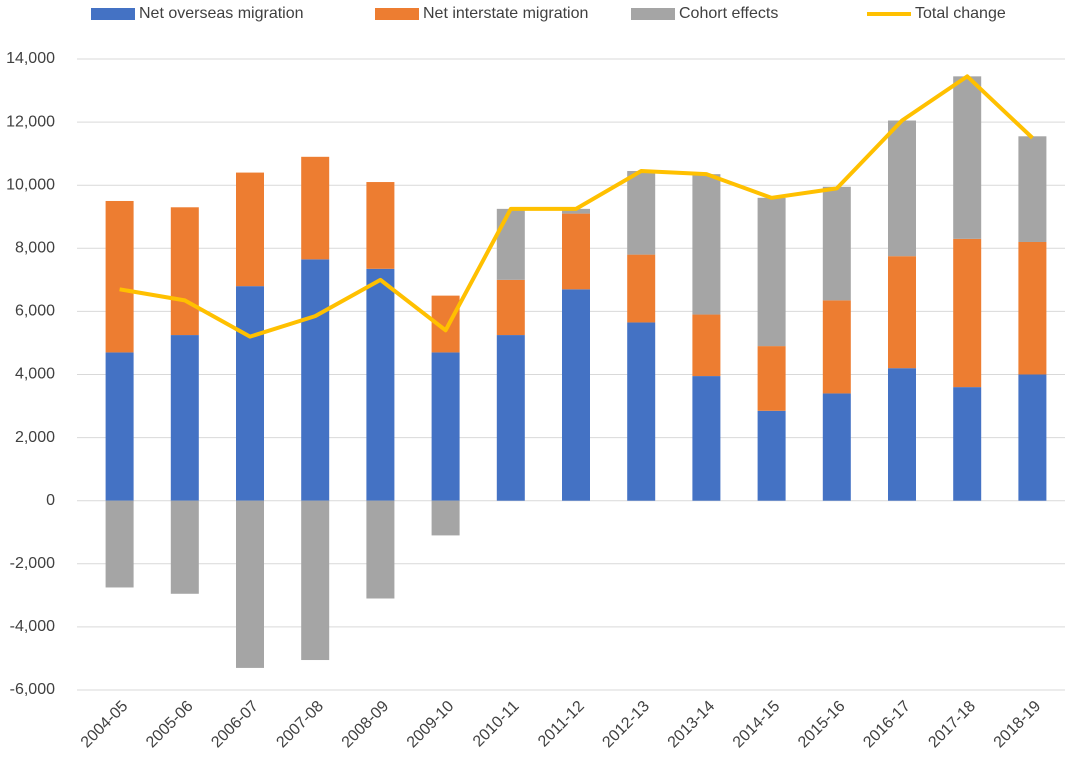 Image resolution: width=1065 pixels, height=766 pixels. I want to click on legend-label: Cohort effects, so click(728, 13).